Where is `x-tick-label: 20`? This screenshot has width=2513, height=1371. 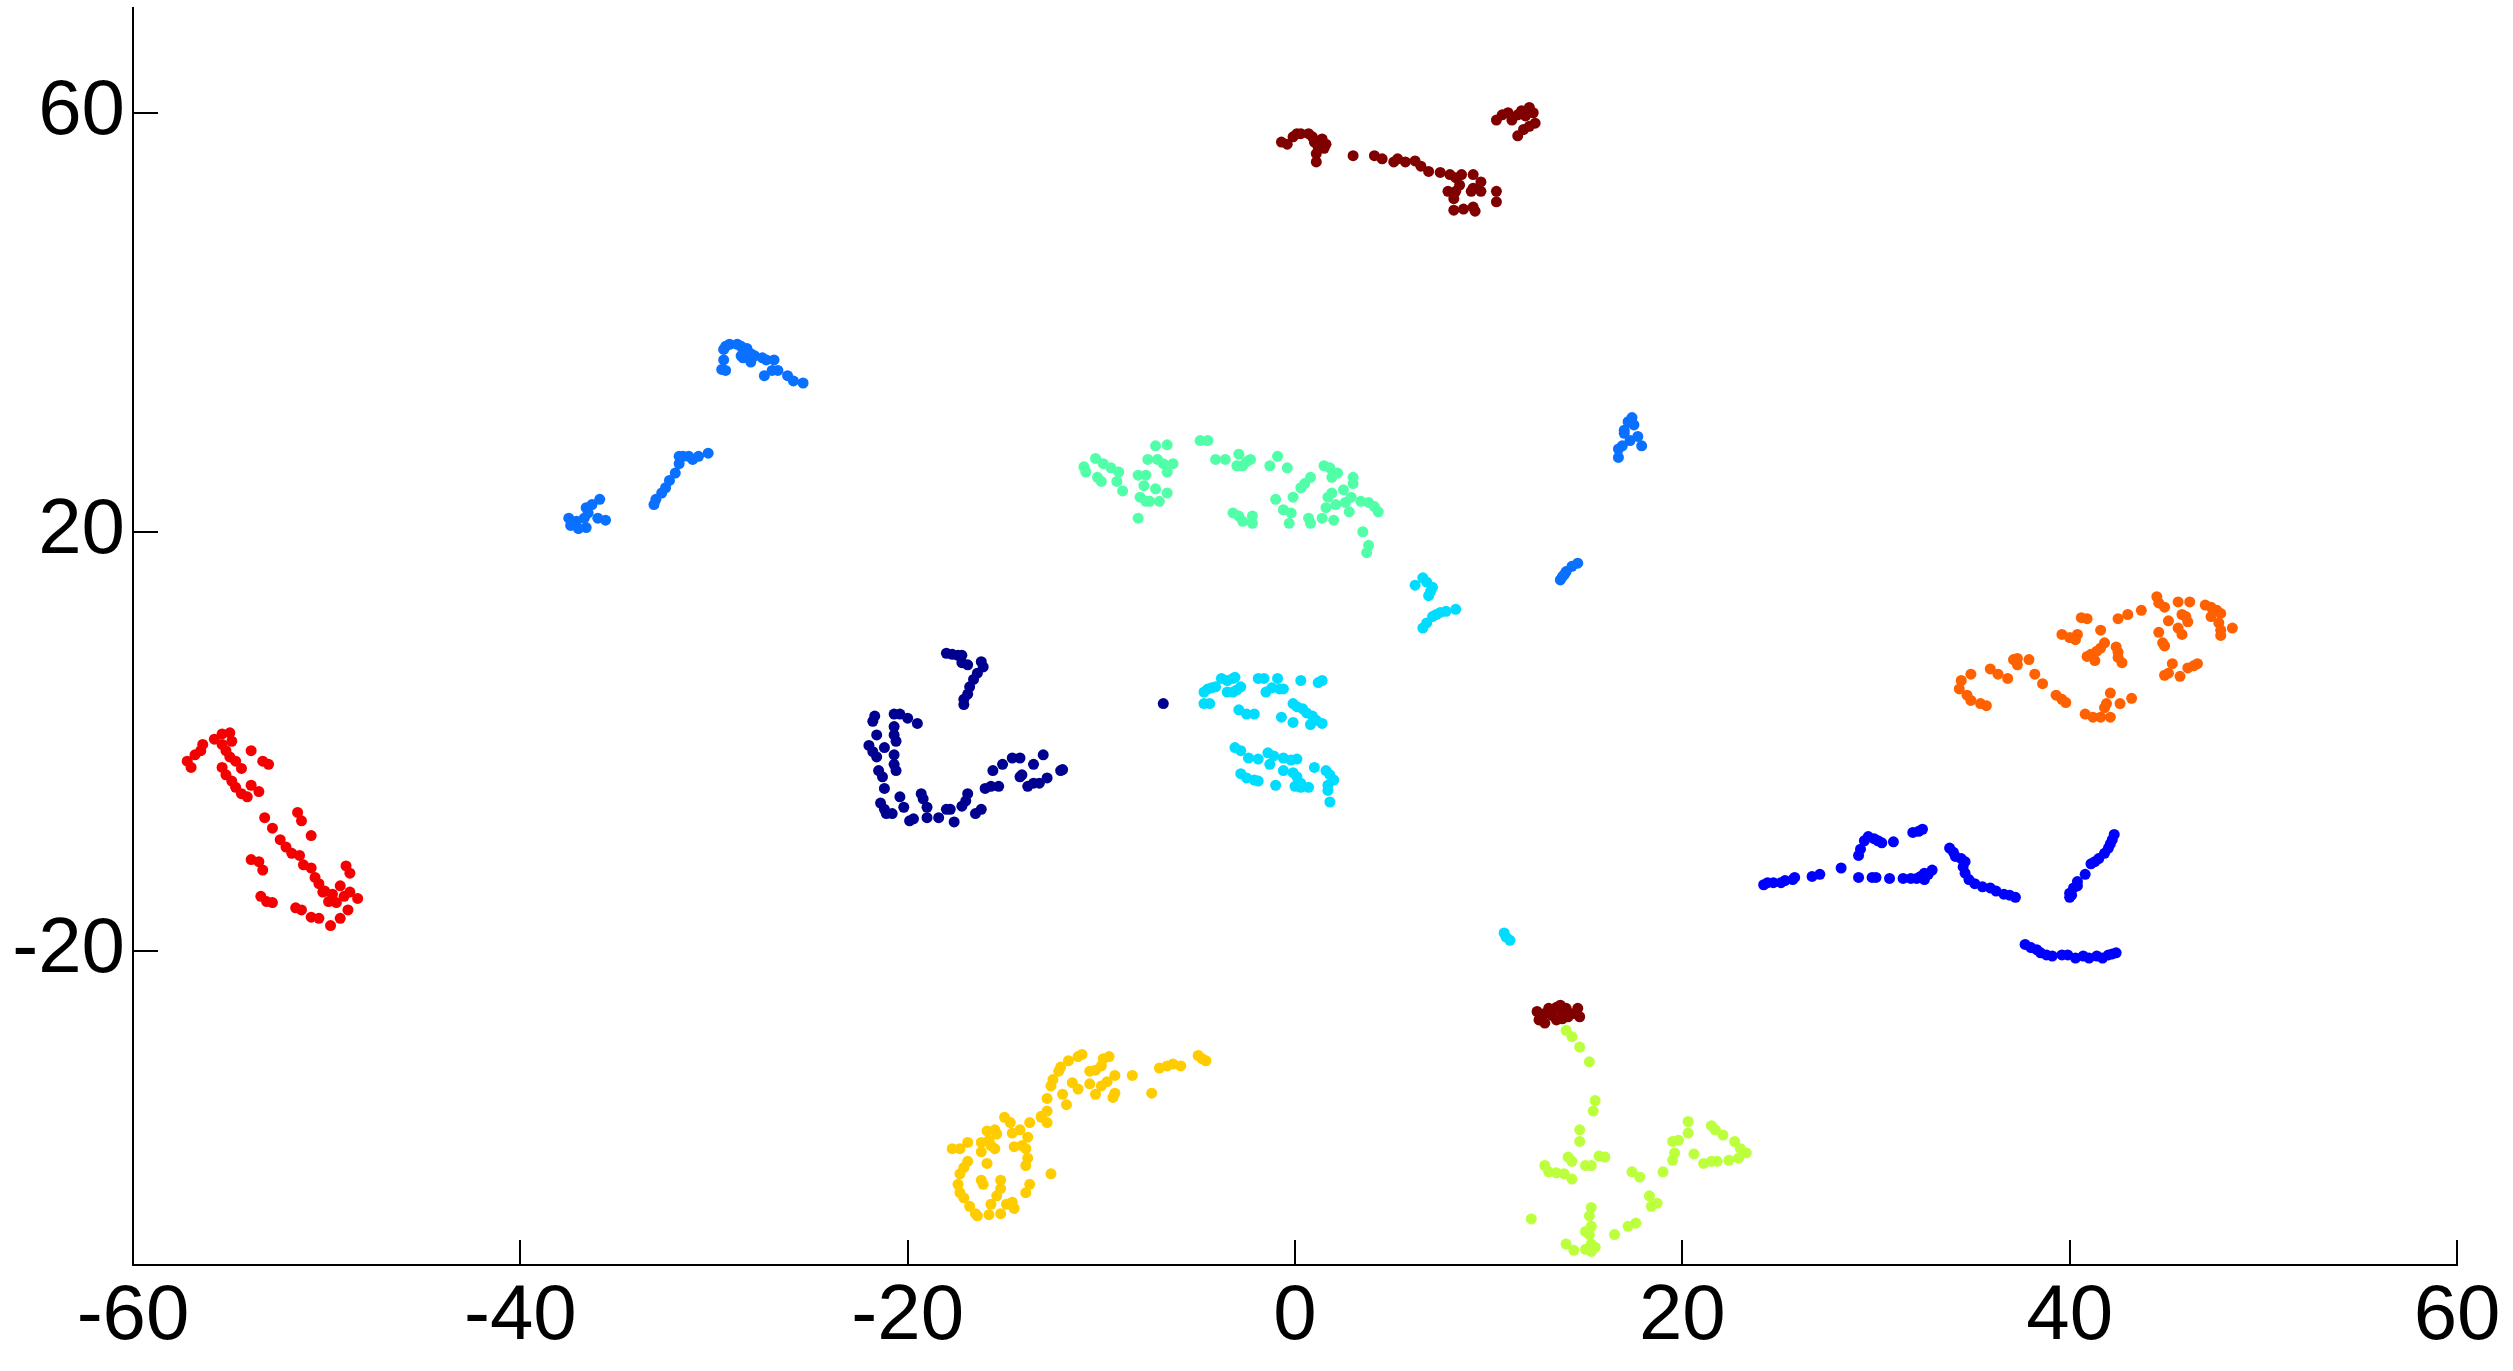 x-tick-label: 20 is located at coordinates (1682, 1312).